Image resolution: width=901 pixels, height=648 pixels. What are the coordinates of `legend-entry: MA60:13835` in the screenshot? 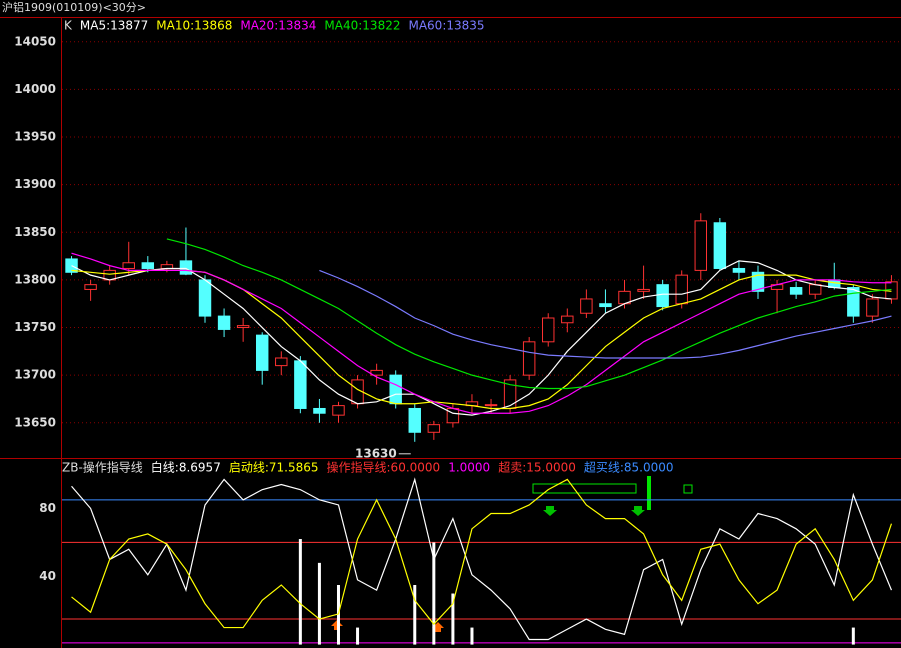 It's located at (446, 26).